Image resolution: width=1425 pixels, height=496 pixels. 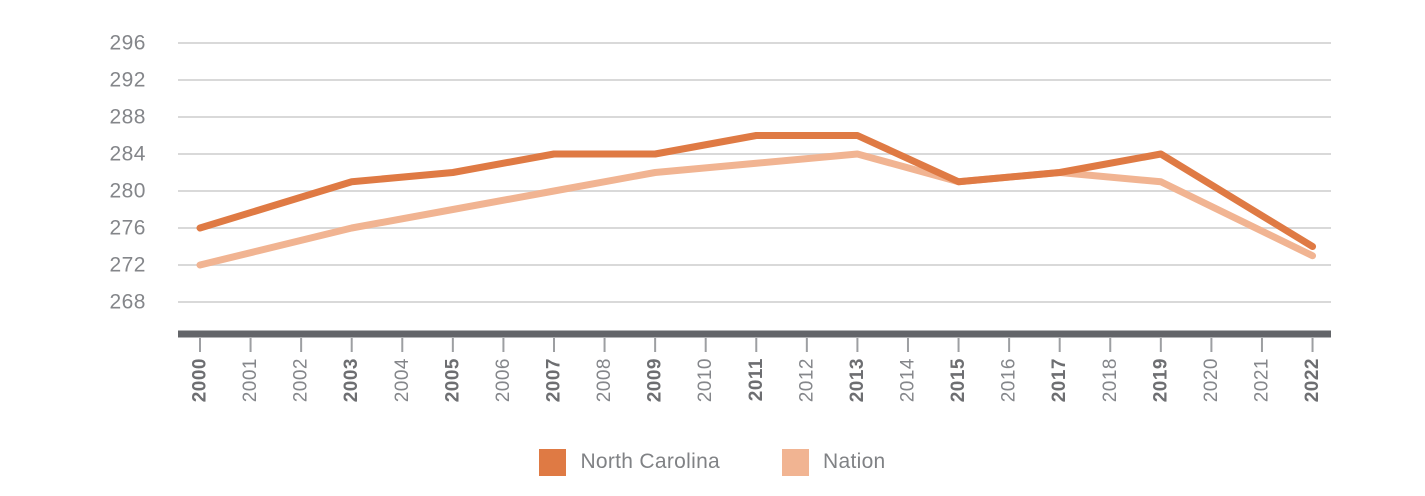 What do you see at coordinates (351, 380) in the screenshot?
I see `x-axis-label: 2003` at bounding box center [351, 380].